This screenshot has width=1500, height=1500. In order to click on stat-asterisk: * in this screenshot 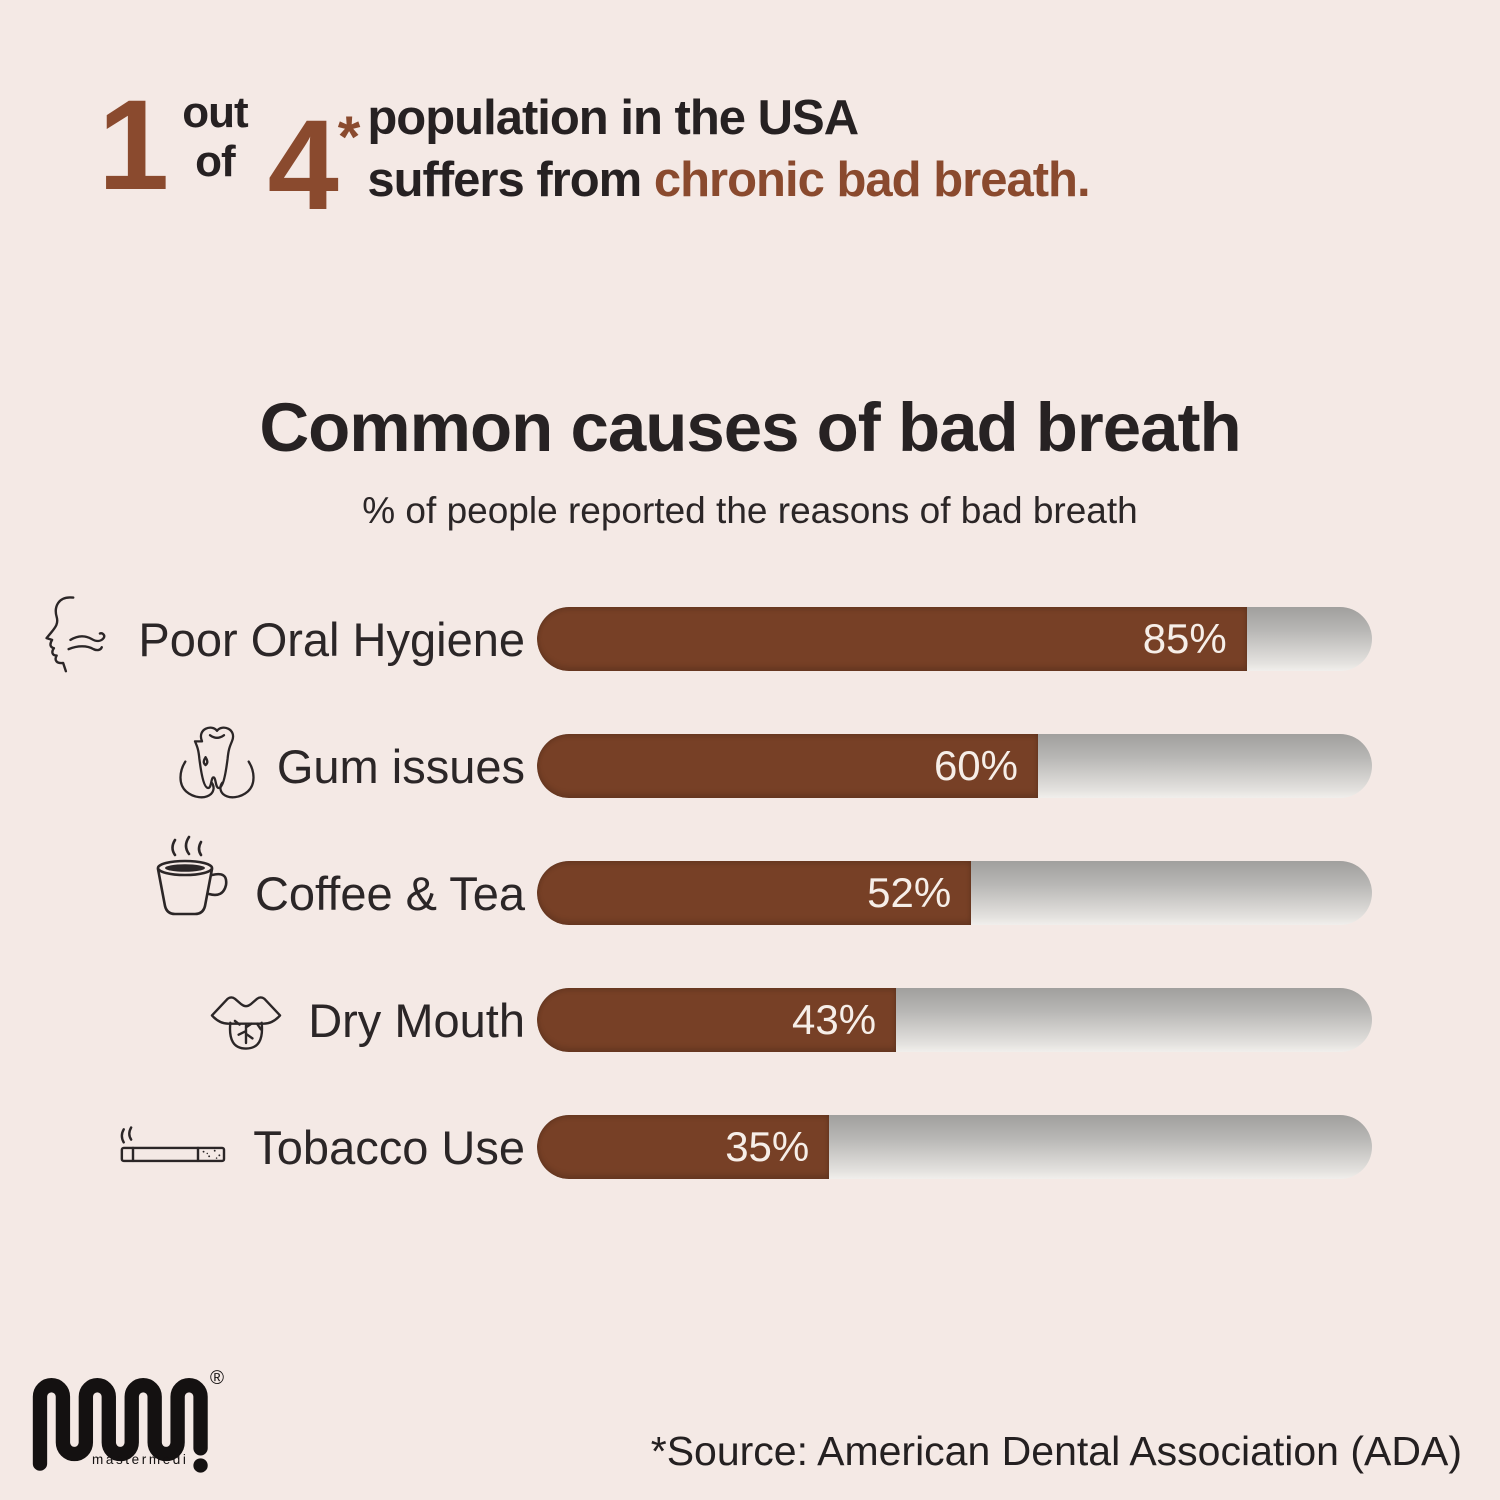, I will do `click(349, 137)`.